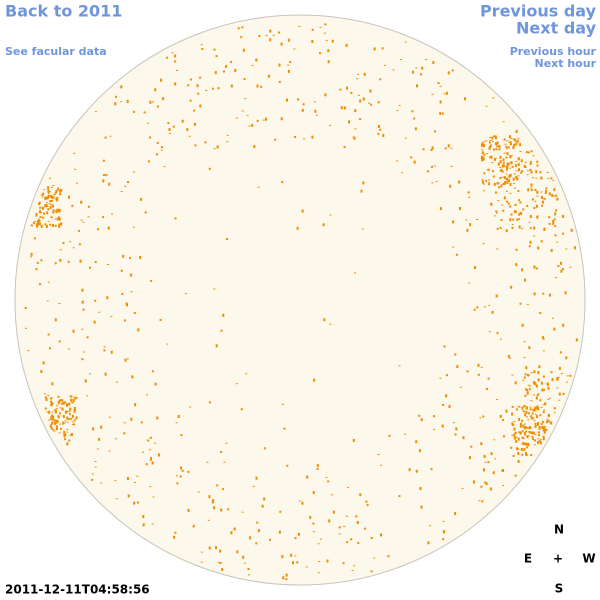 This screenshot has height=600, width=600. Describe the element at coordinates (566, 63) in the screenshot. I see `next-hour-link: Next hour` at that location.